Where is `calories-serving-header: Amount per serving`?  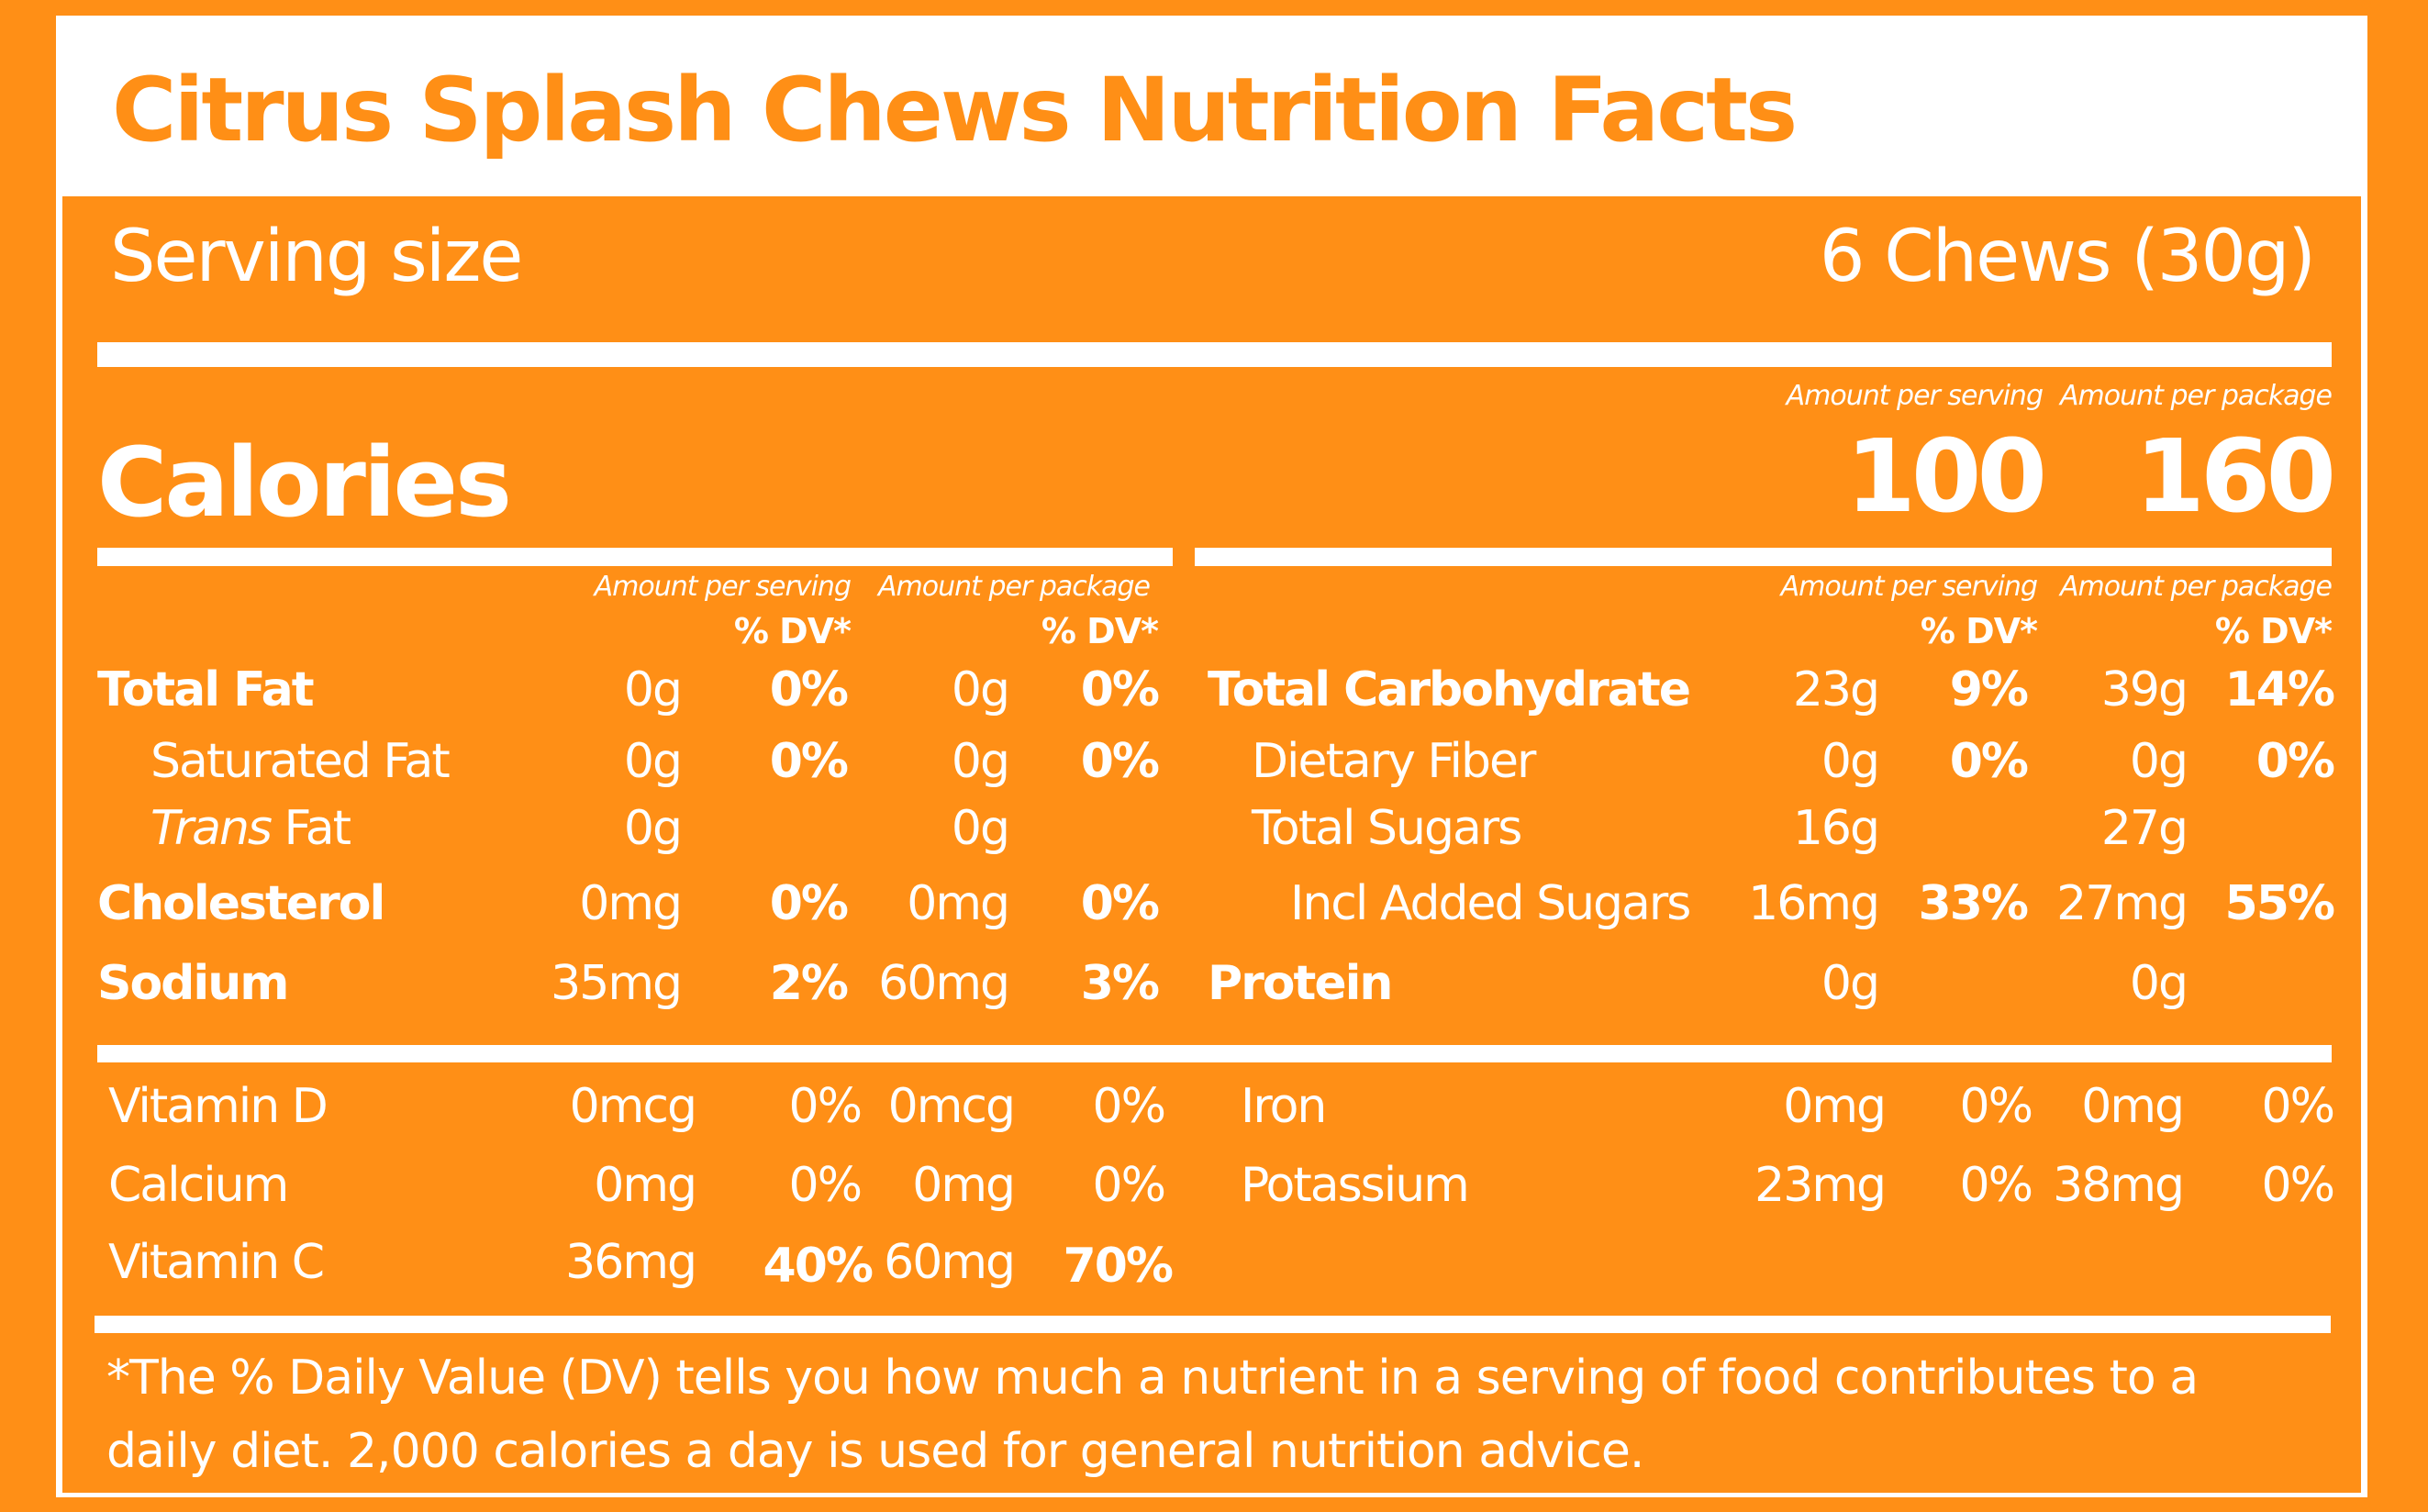
calories-serving-header: Amount per serving is located at coordinates (1915, 396).